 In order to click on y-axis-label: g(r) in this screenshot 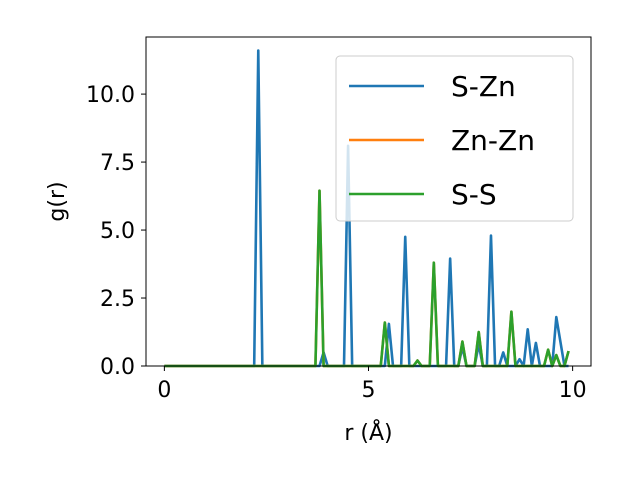, I will do `click(57, 201)`.